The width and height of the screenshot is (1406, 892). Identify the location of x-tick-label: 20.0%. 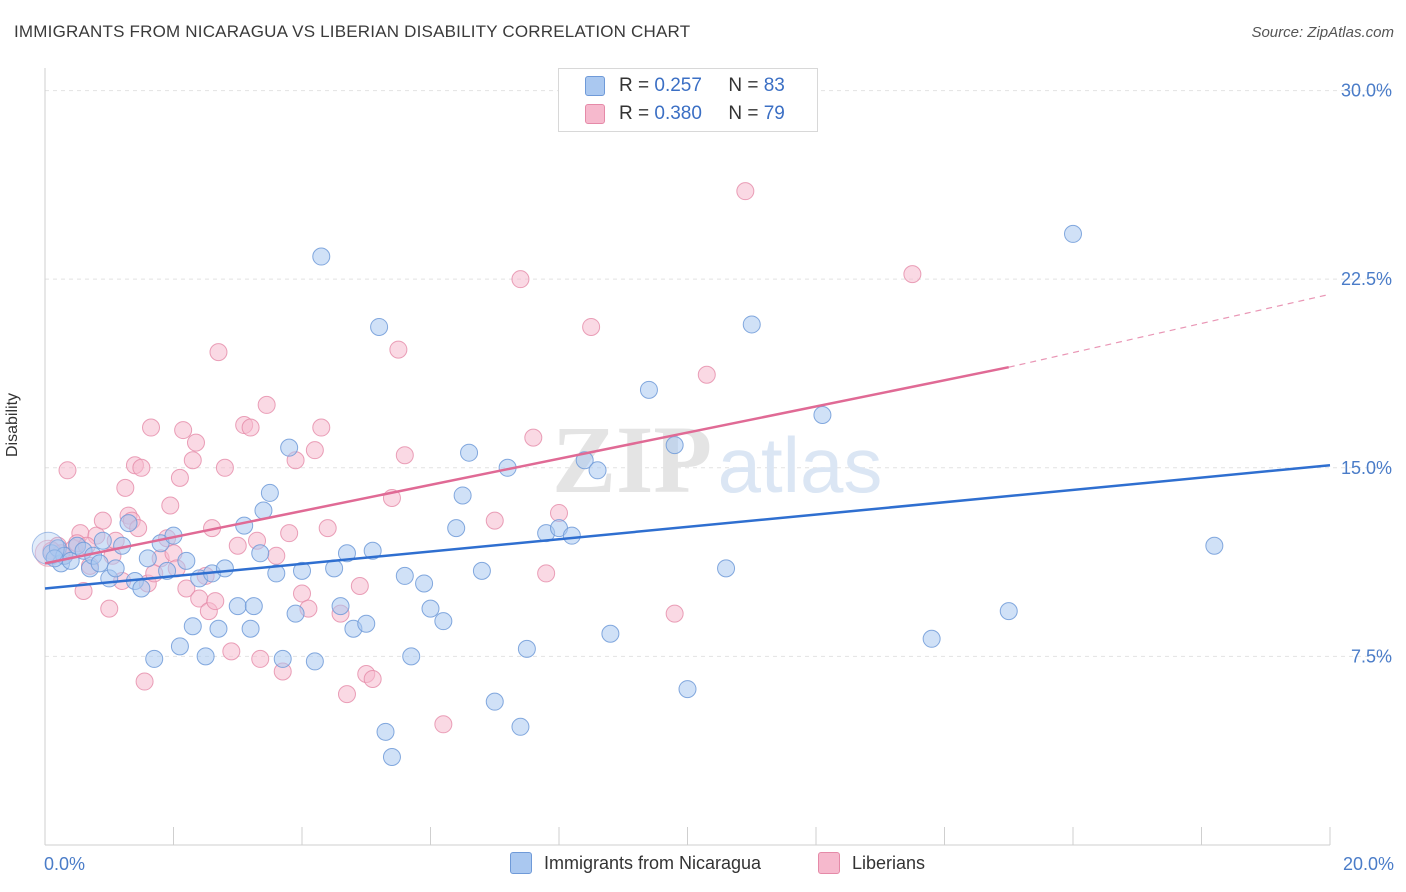
(1368, 864).